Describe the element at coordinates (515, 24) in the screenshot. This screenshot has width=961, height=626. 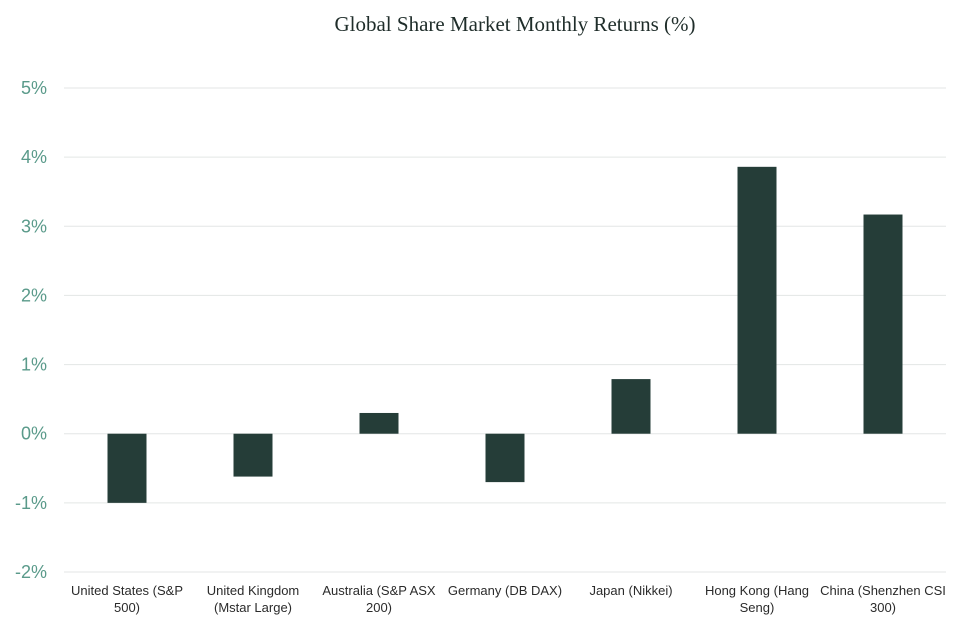
I see `chart-title: Global Share Market Monthly Returns (%)` at that location.